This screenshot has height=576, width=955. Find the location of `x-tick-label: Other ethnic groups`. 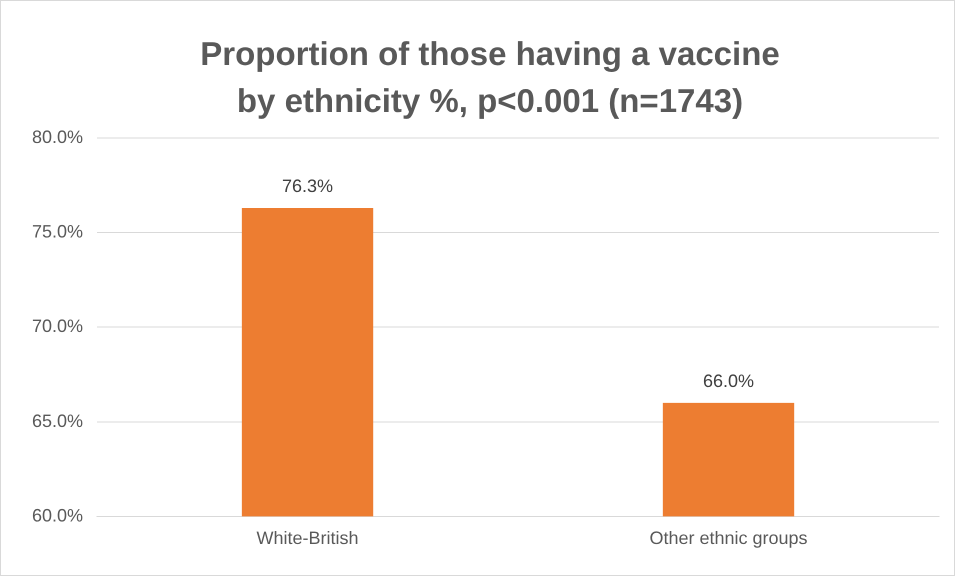

x-tick-label: Other ethnic groups is located at coordinates (728, 538).